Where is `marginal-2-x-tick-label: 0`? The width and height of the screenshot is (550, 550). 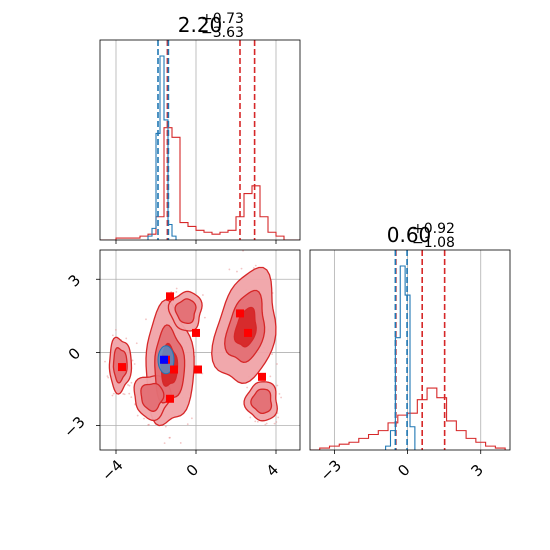 marginal-2-x-tick-label: 0 is located at coordinates (403, 470).